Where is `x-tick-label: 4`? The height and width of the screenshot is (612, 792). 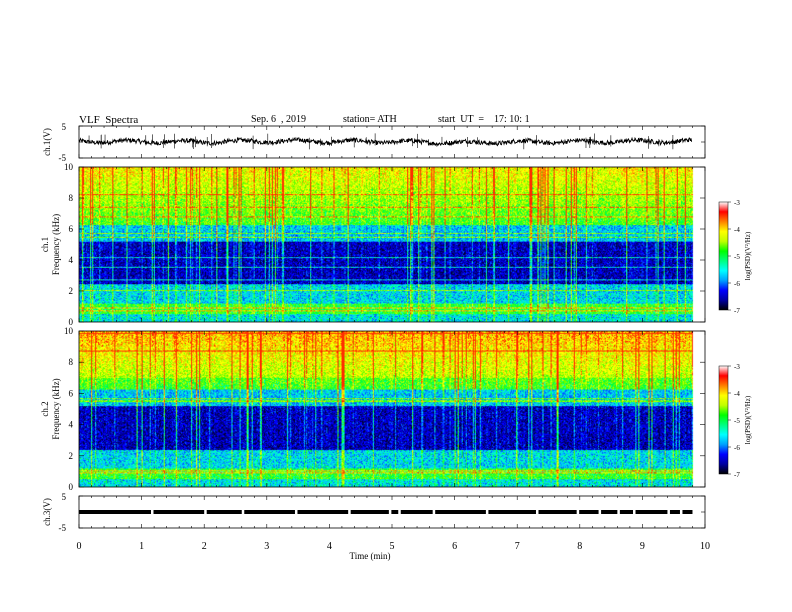
x-tick-label: 4 is located at coordinates (329, 546).